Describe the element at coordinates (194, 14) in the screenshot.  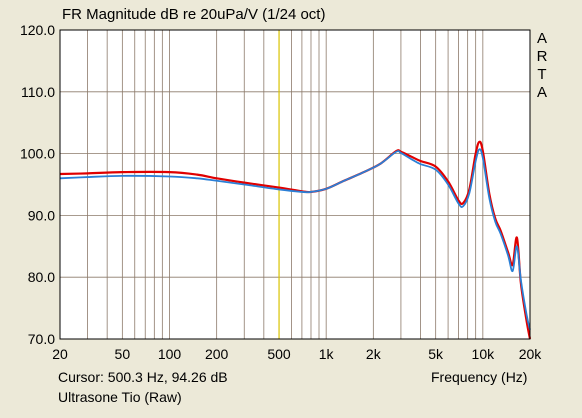
I see `chart-title: FR Magnitude dB re 20uPa/V (1/24 oct)` at that location.